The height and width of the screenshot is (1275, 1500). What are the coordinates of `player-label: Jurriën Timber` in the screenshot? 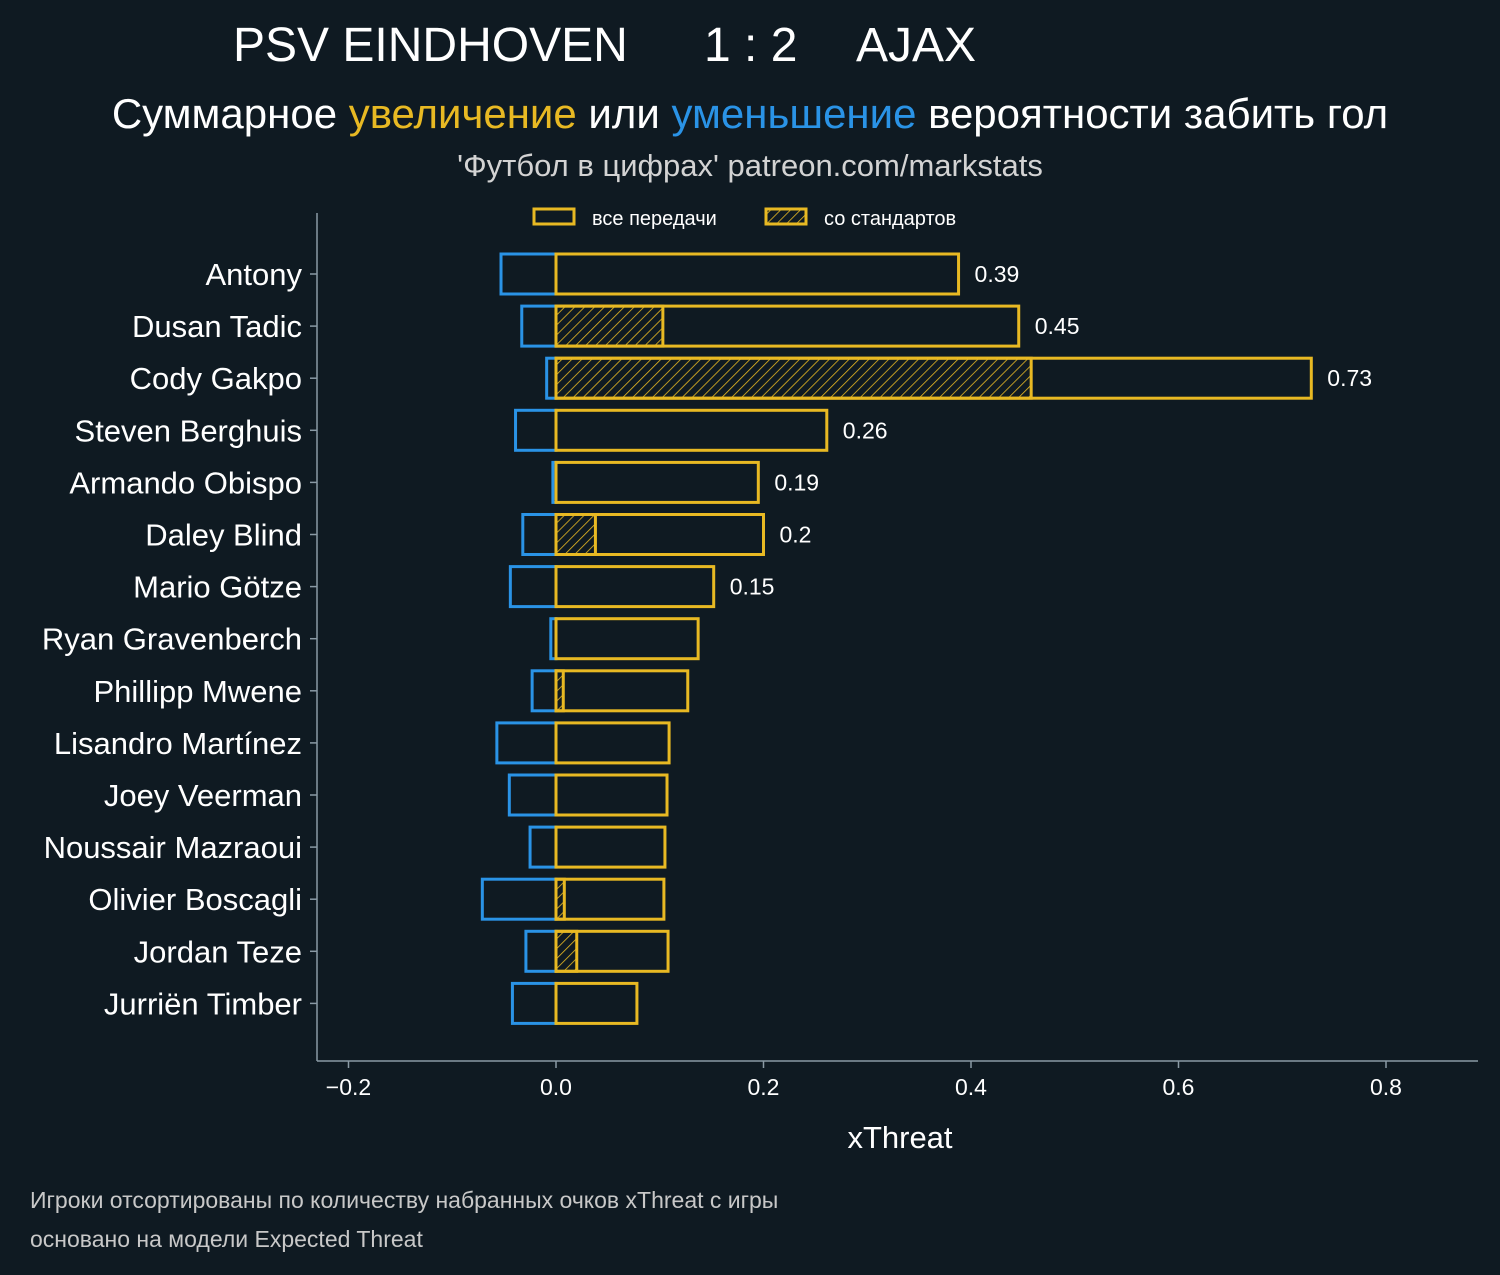 It's located at (203, 1003).